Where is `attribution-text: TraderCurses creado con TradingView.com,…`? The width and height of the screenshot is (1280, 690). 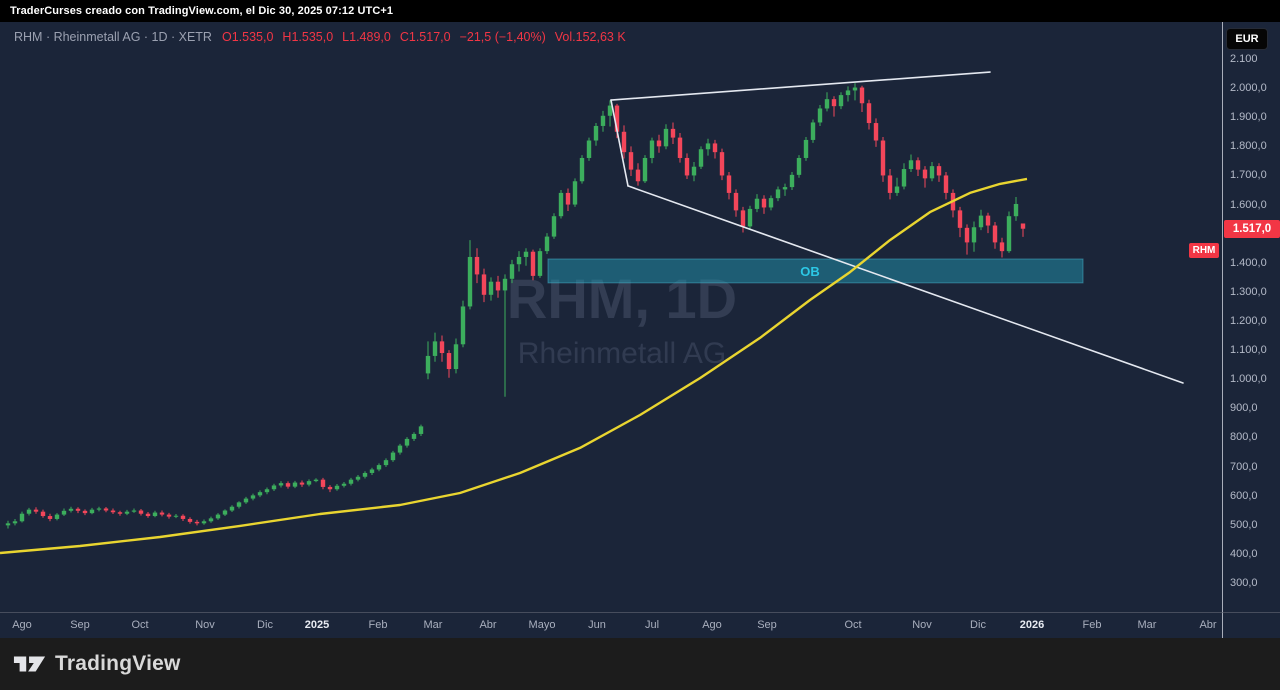 attribution-text: TraderCurses creado con TradingView.com,… is located at coordinates (202, 11).